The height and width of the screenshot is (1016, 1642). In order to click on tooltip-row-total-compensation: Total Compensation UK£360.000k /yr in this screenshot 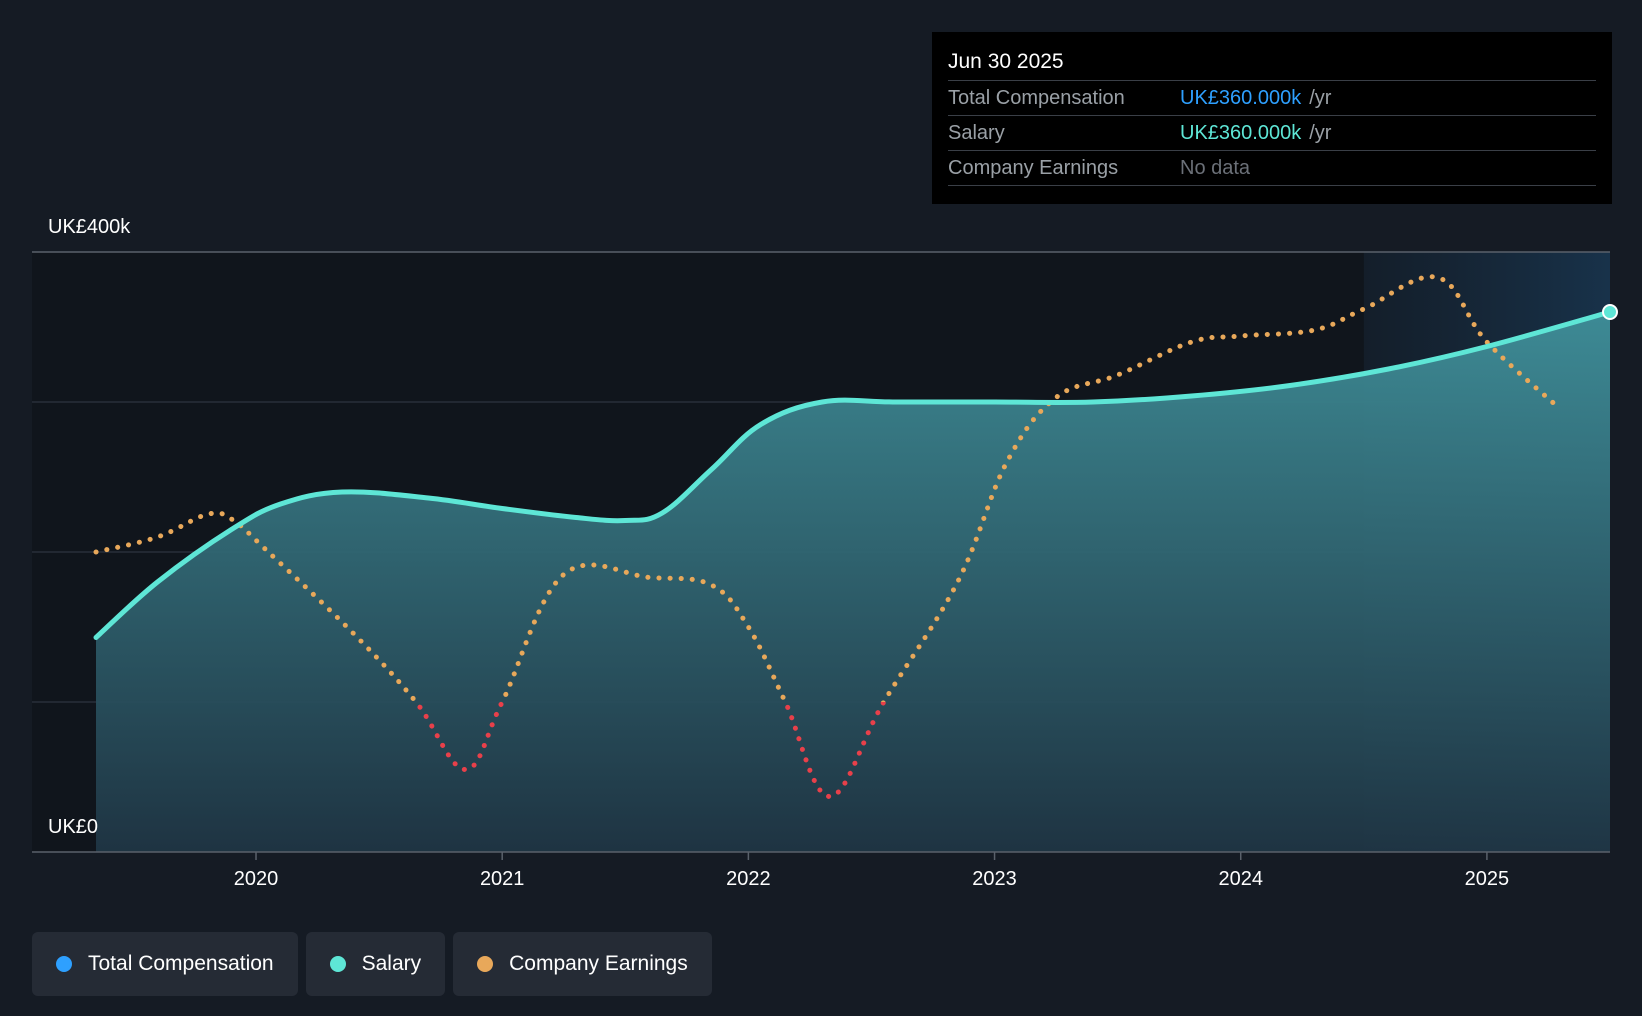, I will do `click(1272, 98)`.